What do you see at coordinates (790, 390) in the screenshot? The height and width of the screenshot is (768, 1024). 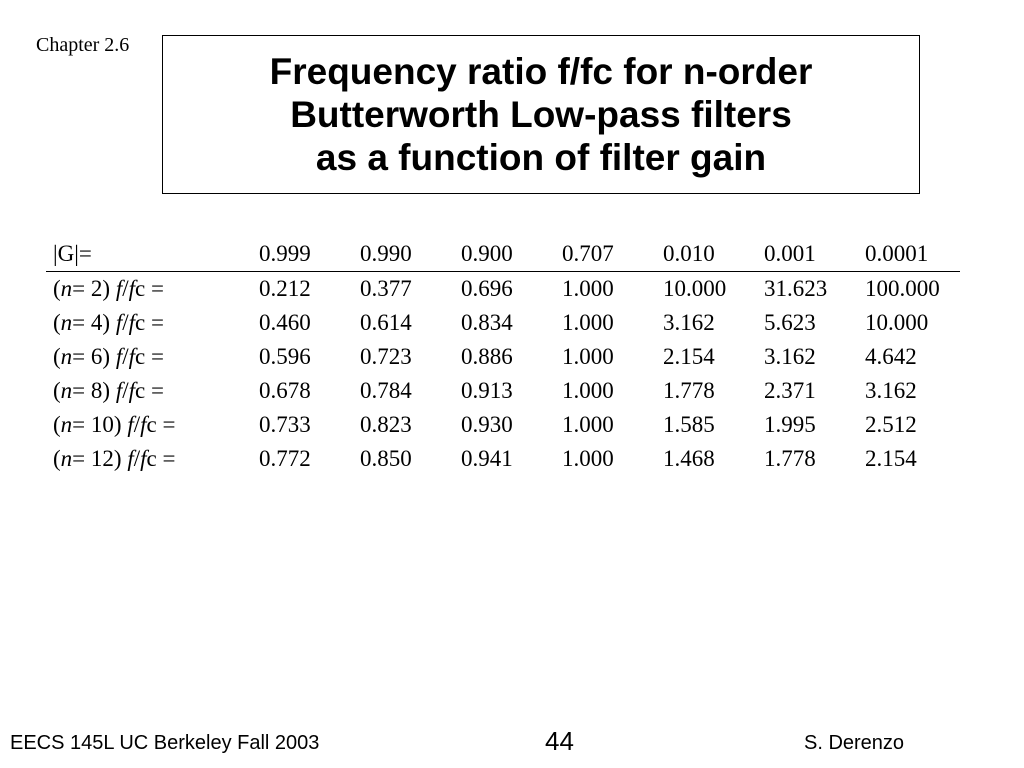 I see `table-cell: 2.371` at bounding box center [790, 390].